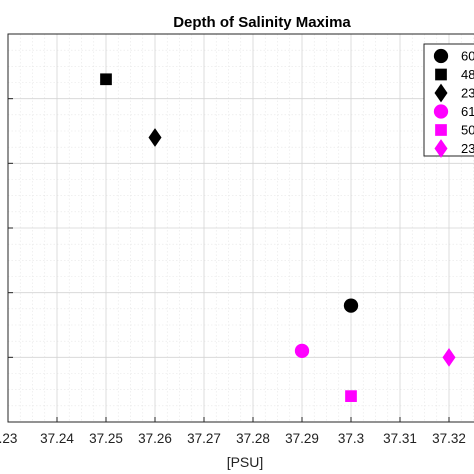 This screenshot has width=474, height=474. What do you see at coordinates (155, 438) in the screenshot?
I see `x-tick-label: 37.26` at bounding box center [155, 438].